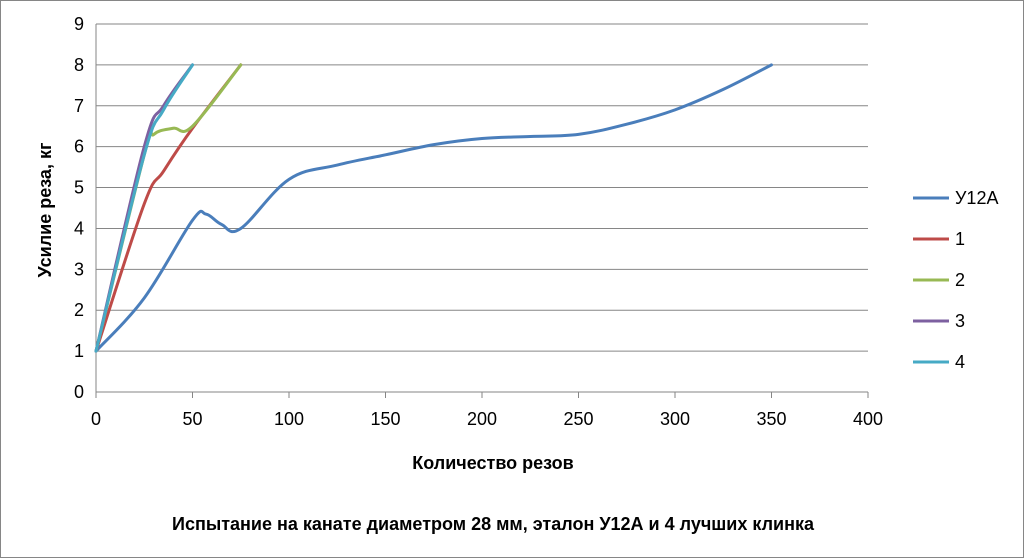 The height and width of the screenshot is (558, 1024). What do you see at coordinates (675, 419) in the screenshot?
I see `x-tick-label: 300` at bounding box center [675, 419].